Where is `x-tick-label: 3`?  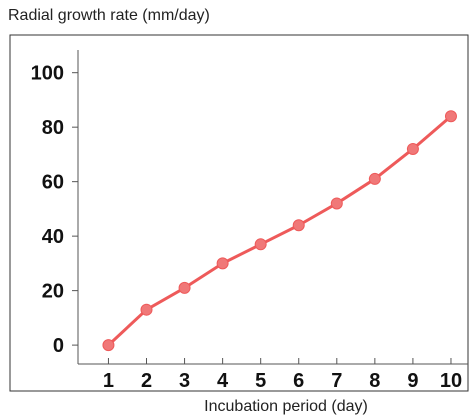 x-tick-label: 3 is located at coordinates (184, 381).